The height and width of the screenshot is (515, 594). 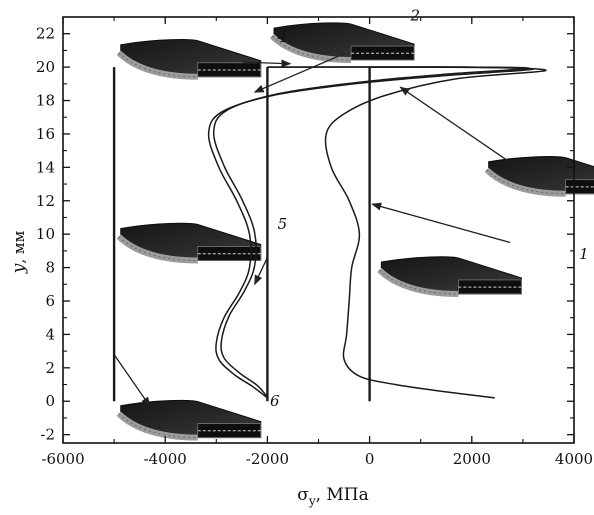 What do you see at coordinates (19, 268) in the screenshot?
I see `y-axis-symbol: y` at bounding box center [19, 268].